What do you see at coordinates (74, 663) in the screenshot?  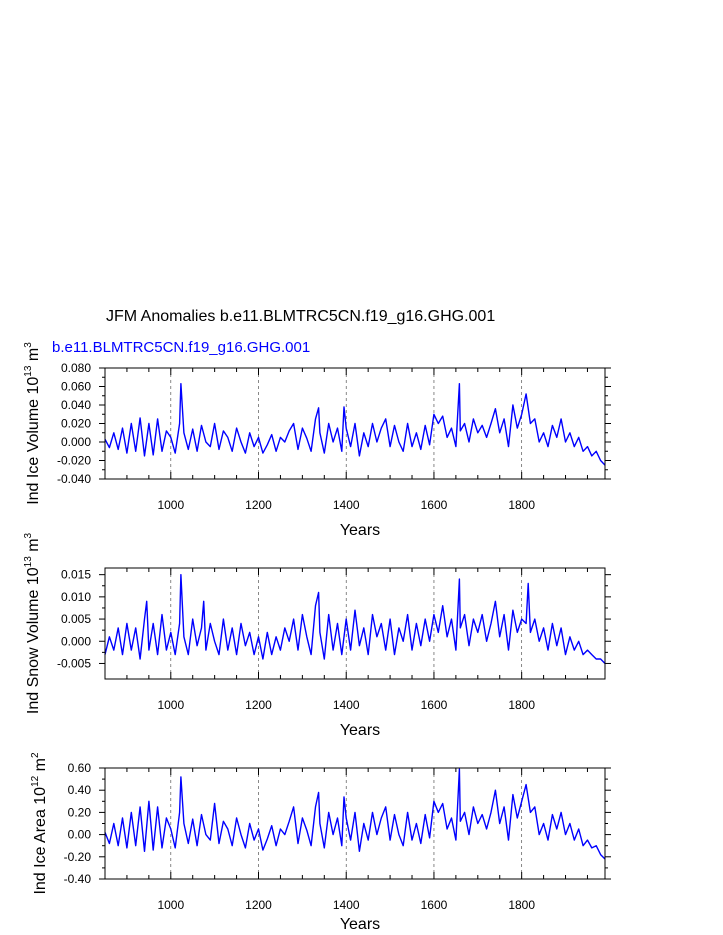 I see `y-tick-label: -0.005` at bounding box center [74, 663].